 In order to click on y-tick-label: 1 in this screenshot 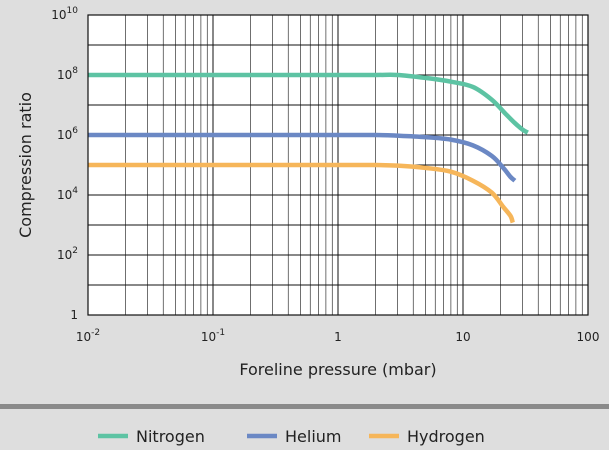, I will do `click(74, 315)`.